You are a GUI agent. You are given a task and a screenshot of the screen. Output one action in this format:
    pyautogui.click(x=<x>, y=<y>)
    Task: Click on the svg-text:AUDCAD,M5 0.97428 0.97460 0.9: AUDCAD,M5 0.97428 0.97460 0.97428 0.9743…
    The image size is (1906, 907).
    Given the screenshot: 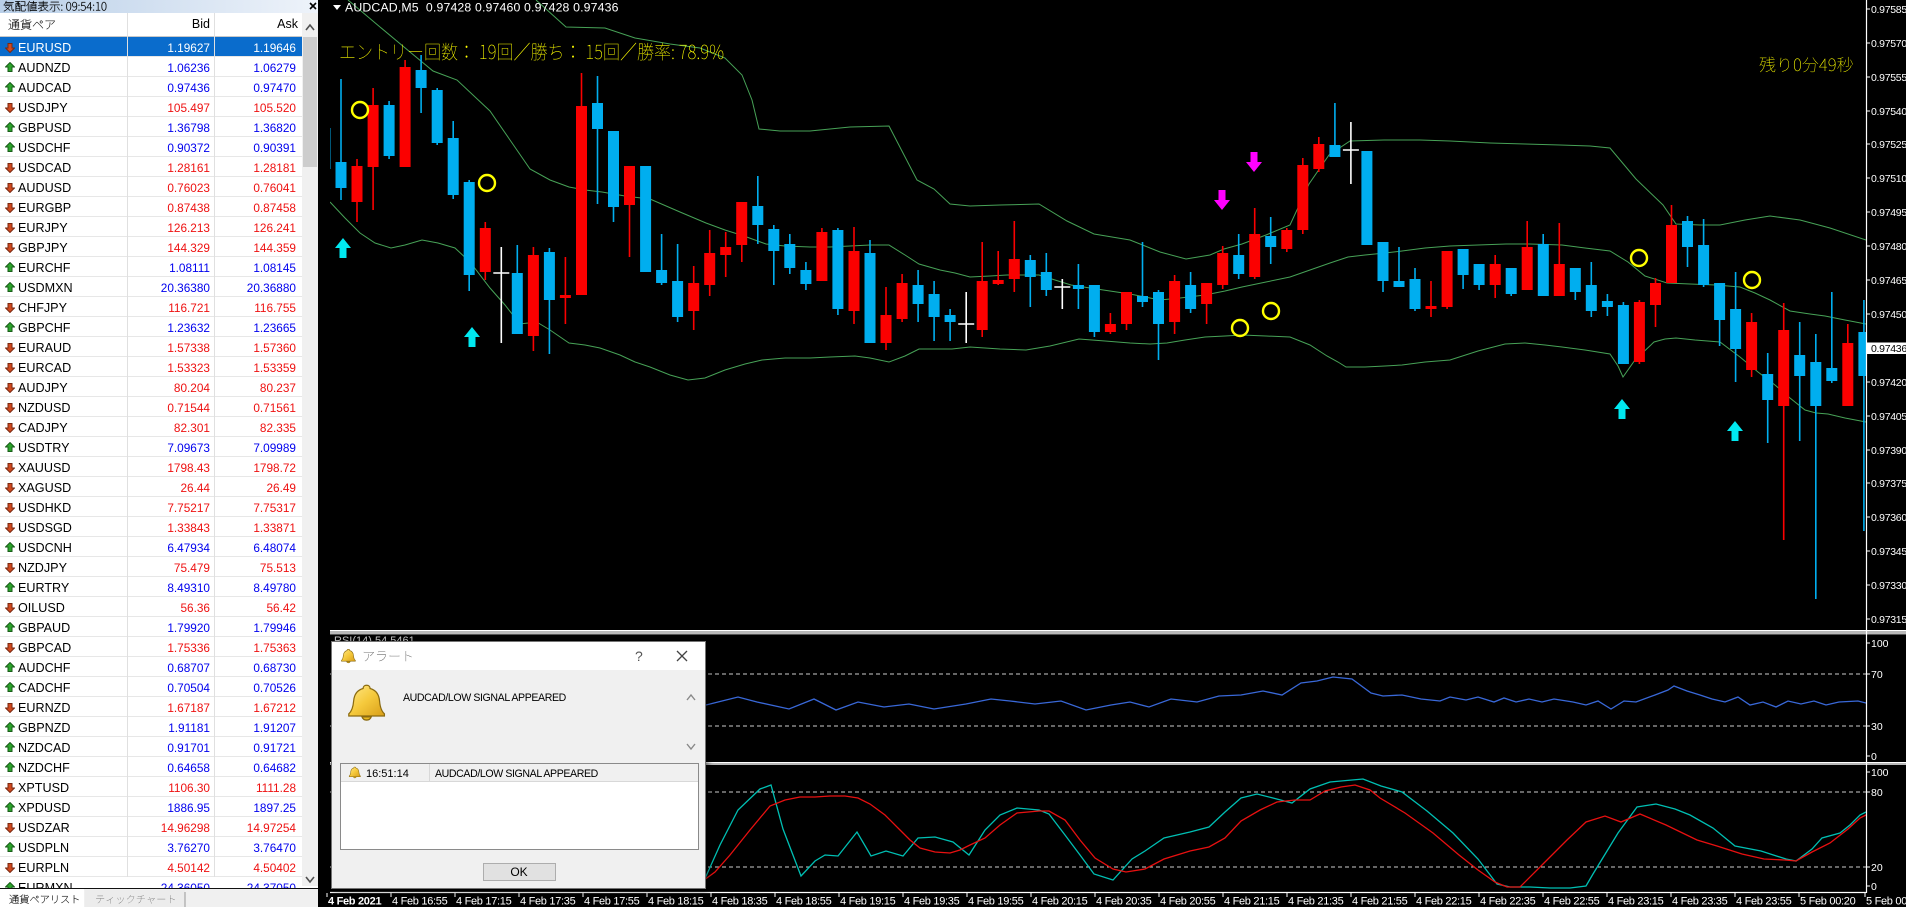 What is the action you would take?
    pyautogui.click(x=482, y=8)
    